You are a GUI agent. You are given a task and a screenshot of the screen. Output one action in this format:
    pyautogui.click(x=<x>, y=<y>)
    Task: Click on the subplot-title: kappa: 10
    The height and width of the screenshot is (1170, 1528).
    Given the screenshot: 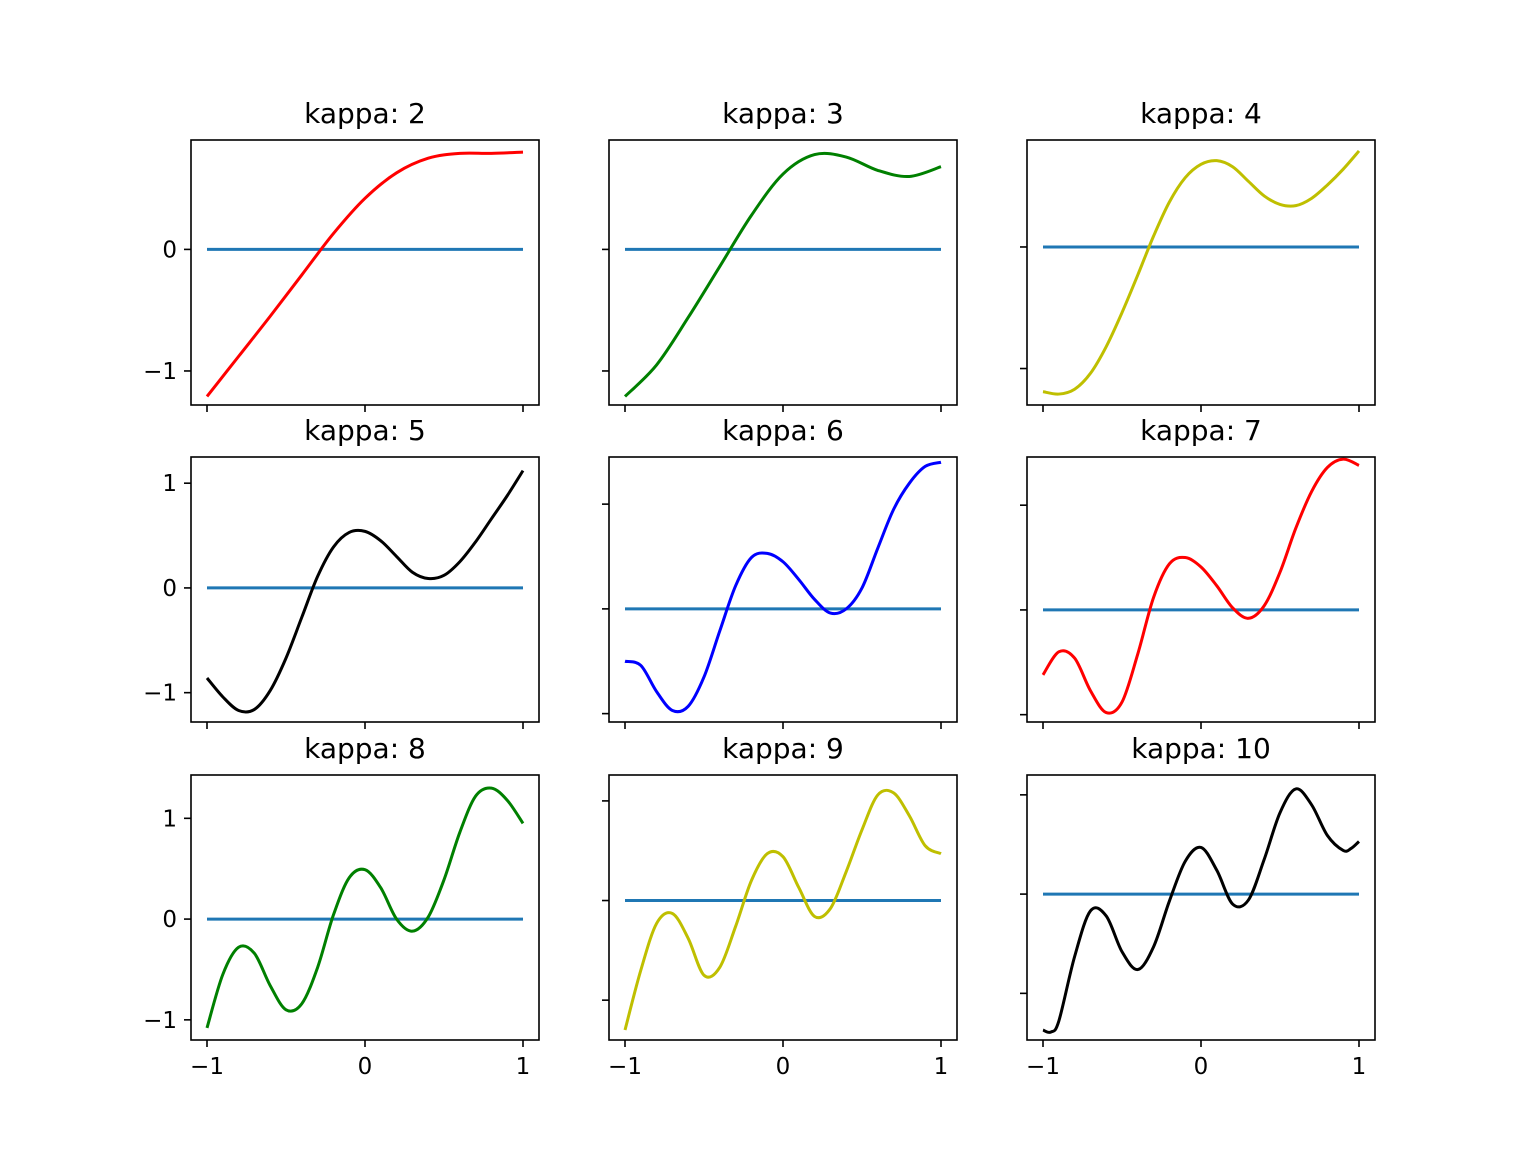 What is the action you would take?
    pyautogui.click(x=1201, y=748)
    